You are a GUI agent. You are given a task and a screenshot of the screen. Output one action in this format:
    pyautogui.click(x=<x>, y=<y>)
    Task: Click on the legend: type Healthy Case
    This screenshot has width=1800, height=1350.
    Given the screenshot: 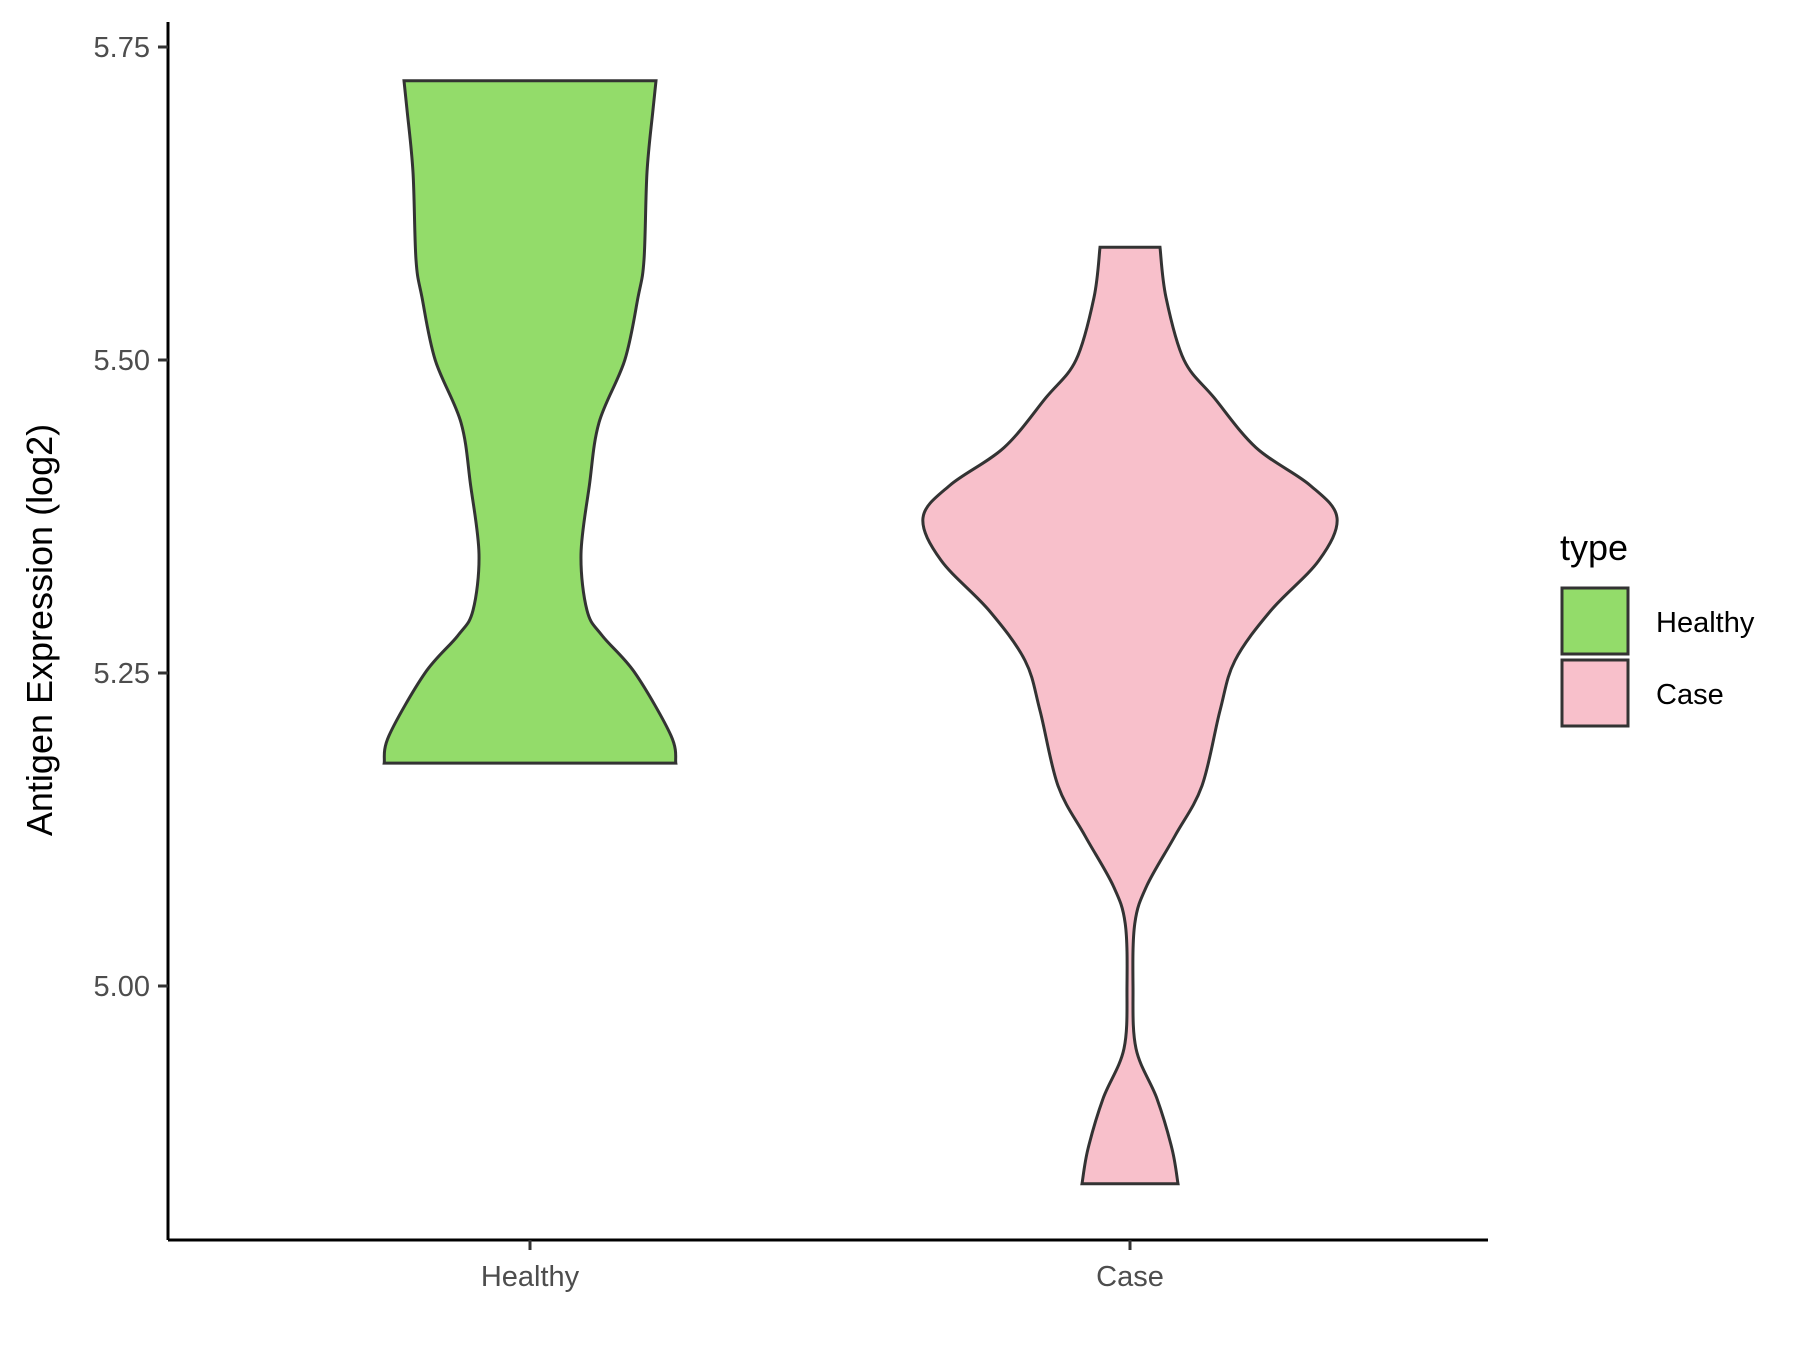 What is the action you would take?
    pyautogui.click(x=1657, y=627)
    